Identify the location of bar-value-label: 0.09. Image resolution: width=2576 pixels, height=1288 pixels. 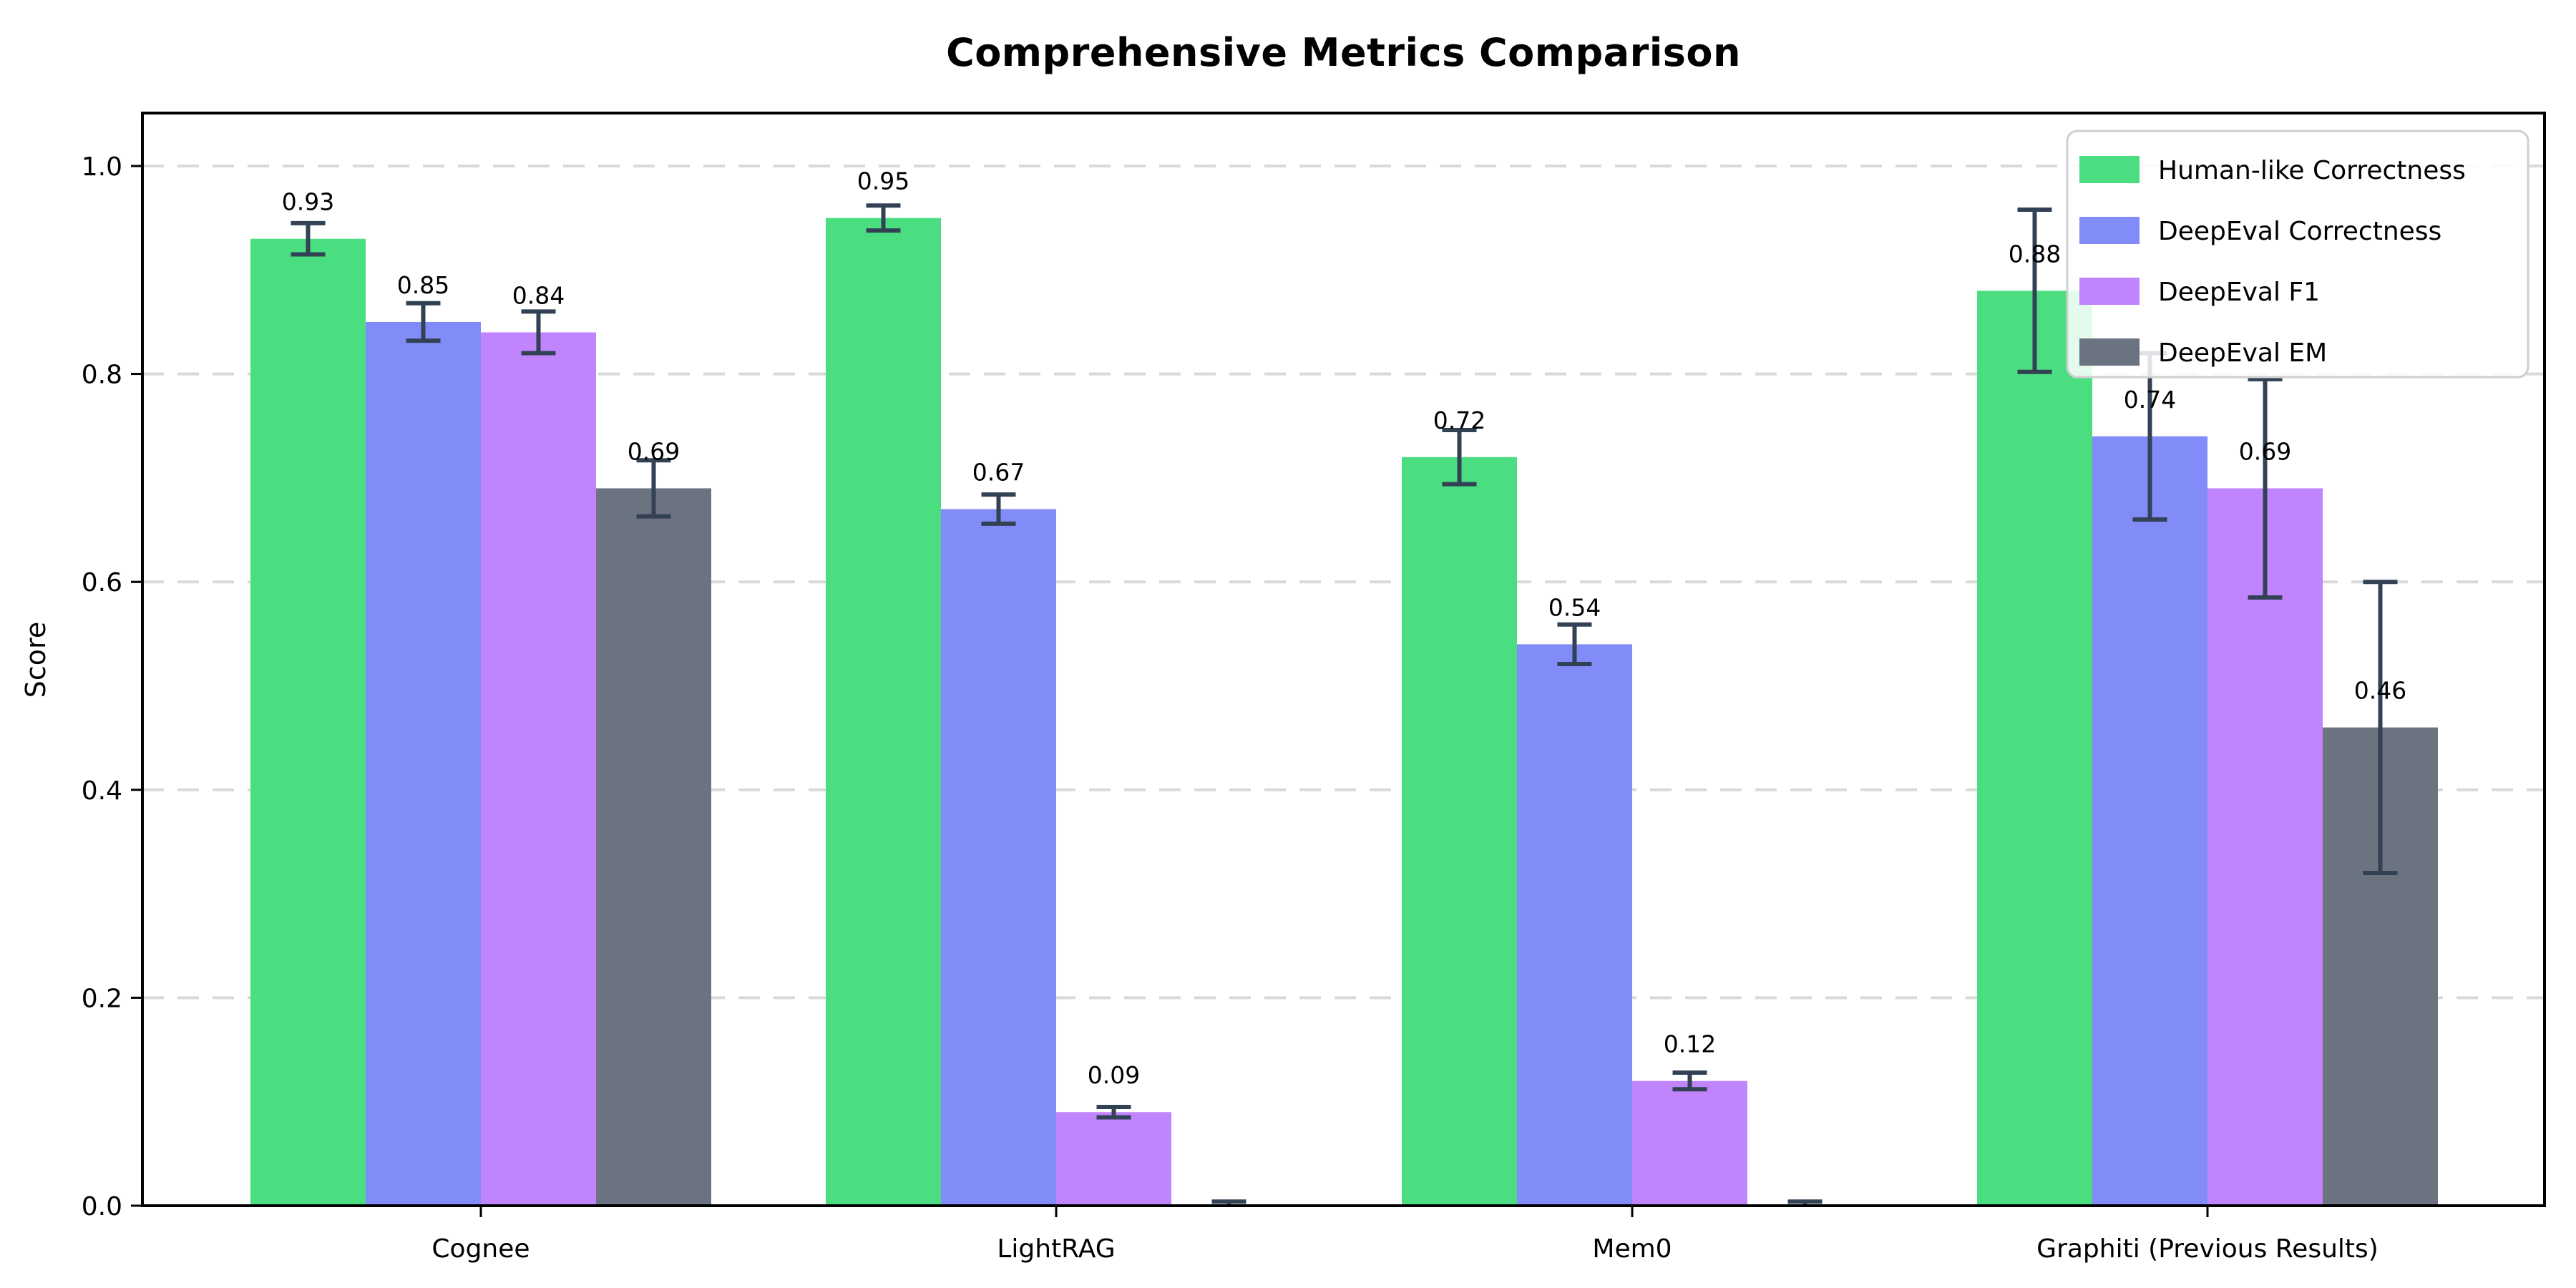
(1114, 1075).